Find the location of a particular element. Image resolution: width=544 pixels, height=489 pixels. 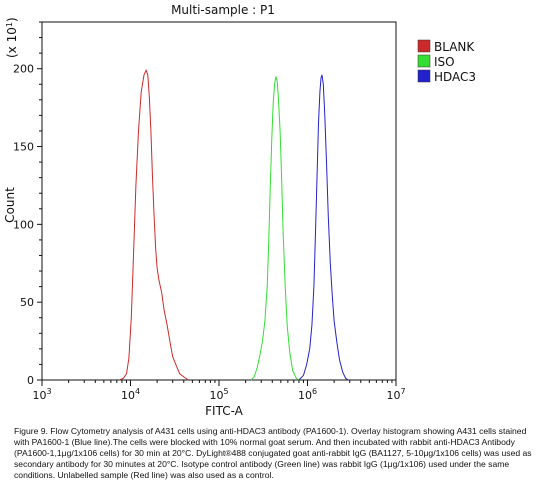

legend-label-iso: ISO is located at coordinates (444, 62).